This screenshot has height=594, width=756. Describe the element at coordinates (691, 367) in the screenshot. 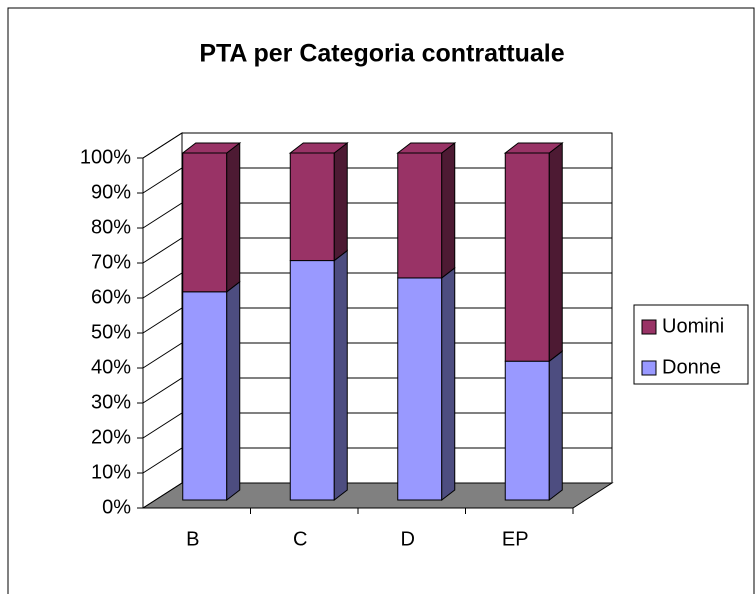

I see `legend-label: Donne` at that location.